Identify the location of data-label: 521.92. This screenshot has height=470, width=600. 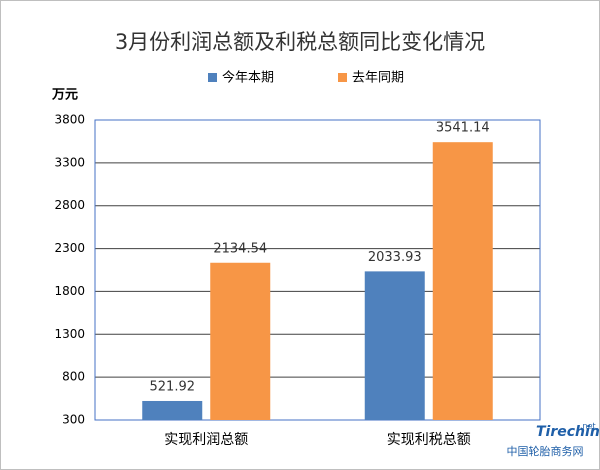
(173, 386).